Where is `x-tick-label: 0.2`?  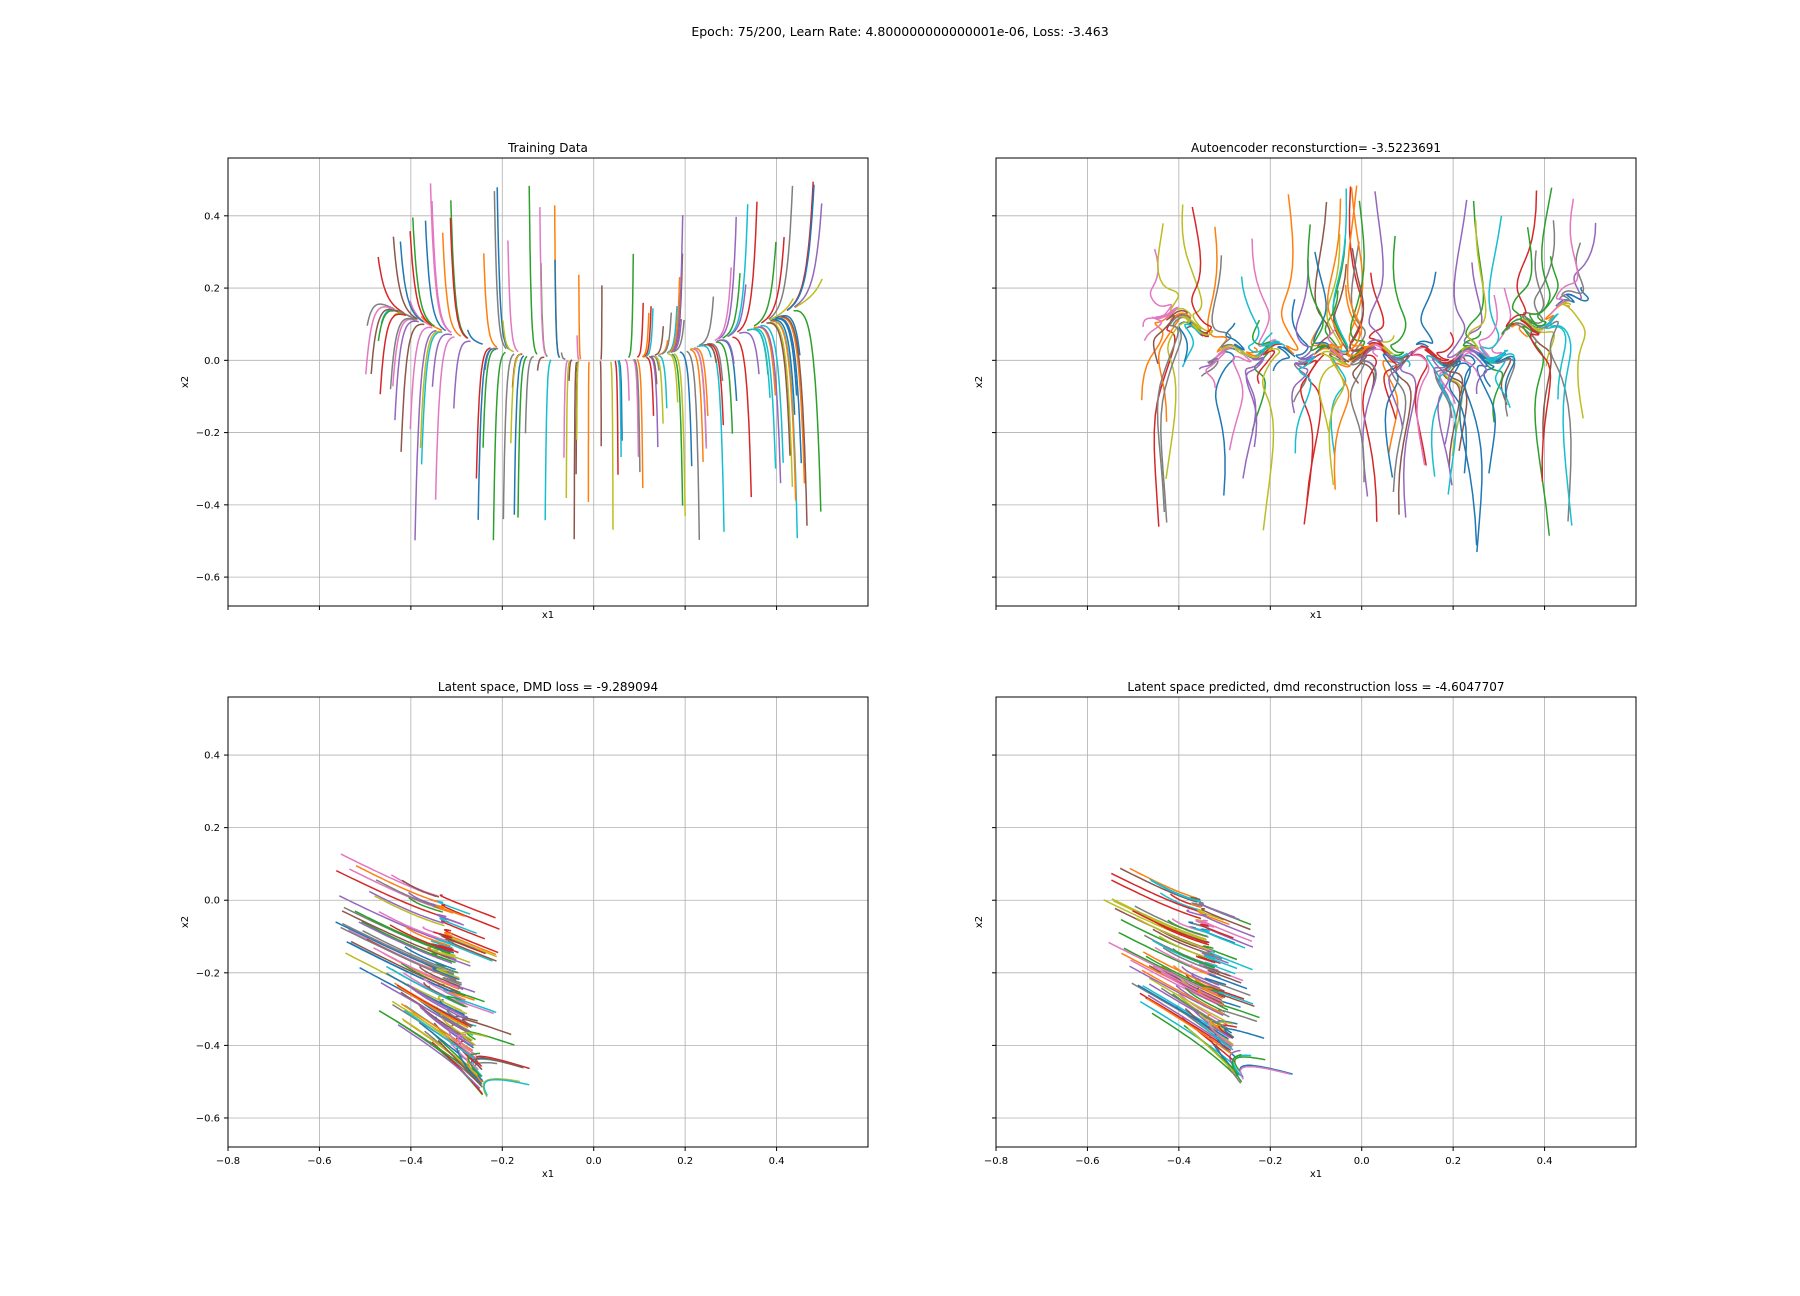
x-tick-label: 0.2 is located at coordinates (685, 1161).